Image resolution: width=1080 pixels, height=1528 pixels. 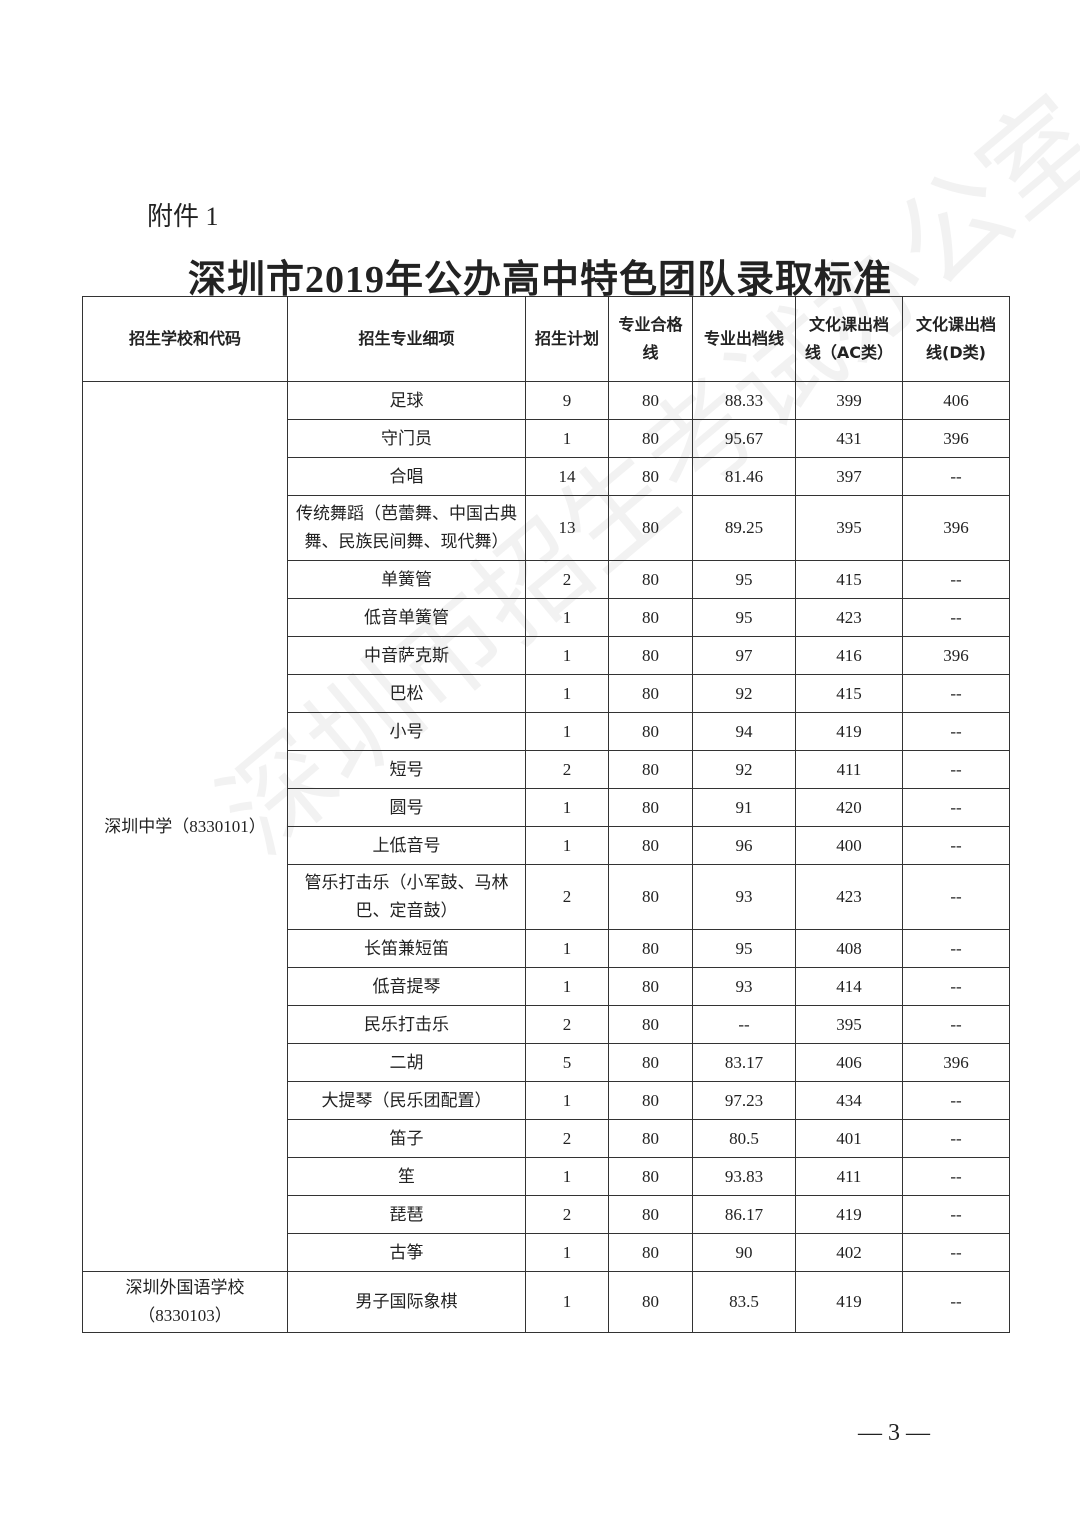 I want to click on value-cell: 416, so click(x=849, y=655).